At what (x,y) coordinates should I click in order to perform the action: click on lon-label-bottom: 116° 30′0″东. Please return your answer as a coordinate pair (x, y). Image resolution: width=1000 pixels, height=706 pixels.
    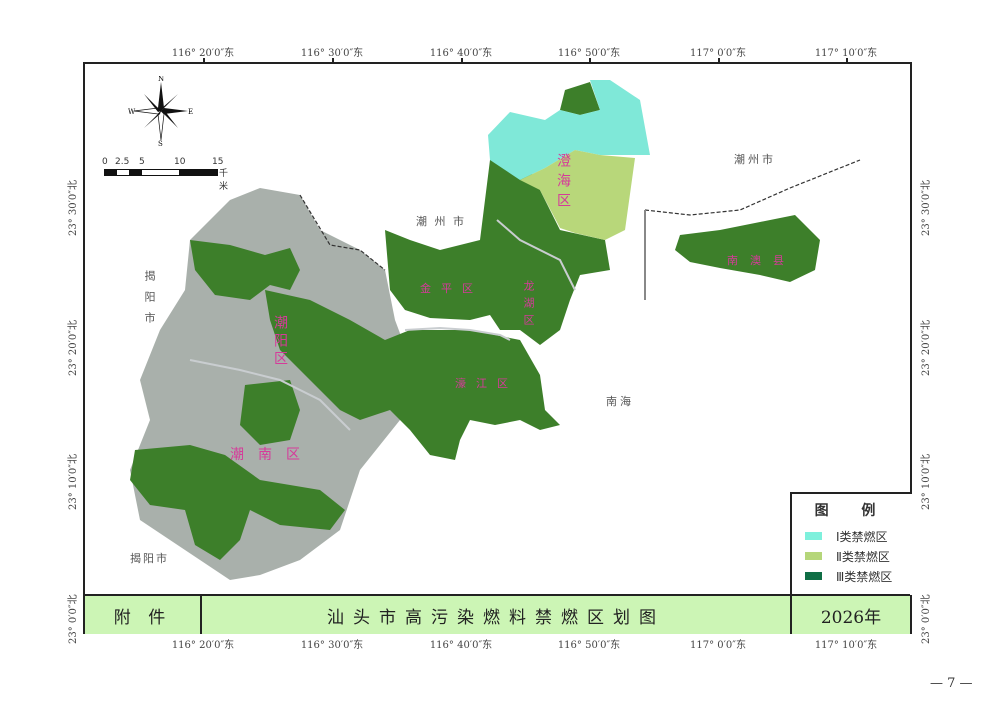
    Looking at the image, I should click on (332, 645).